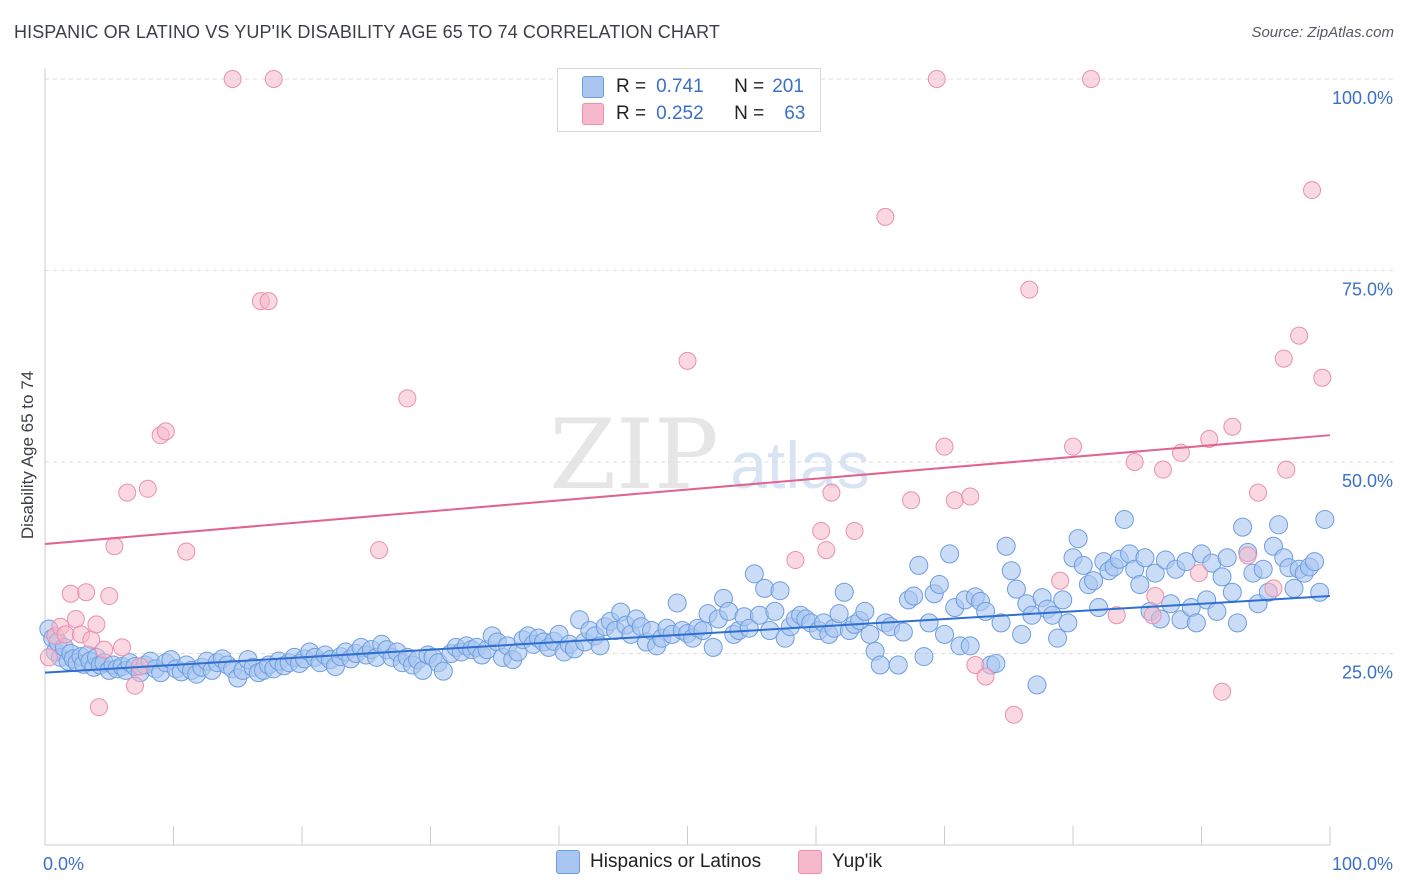  What do you see at coordinates (1367, 673) in the screenshot?
I see `y-tick-label: 25.0%` at bounding box center [1367, 673].